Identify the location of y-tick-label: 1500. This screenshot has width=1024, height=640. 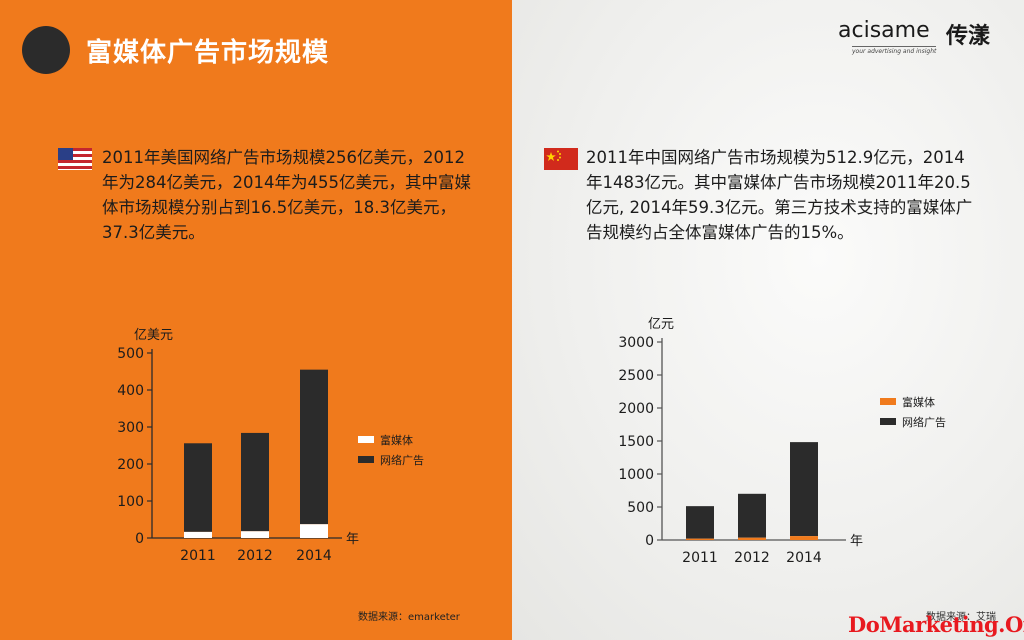
(636, 442).